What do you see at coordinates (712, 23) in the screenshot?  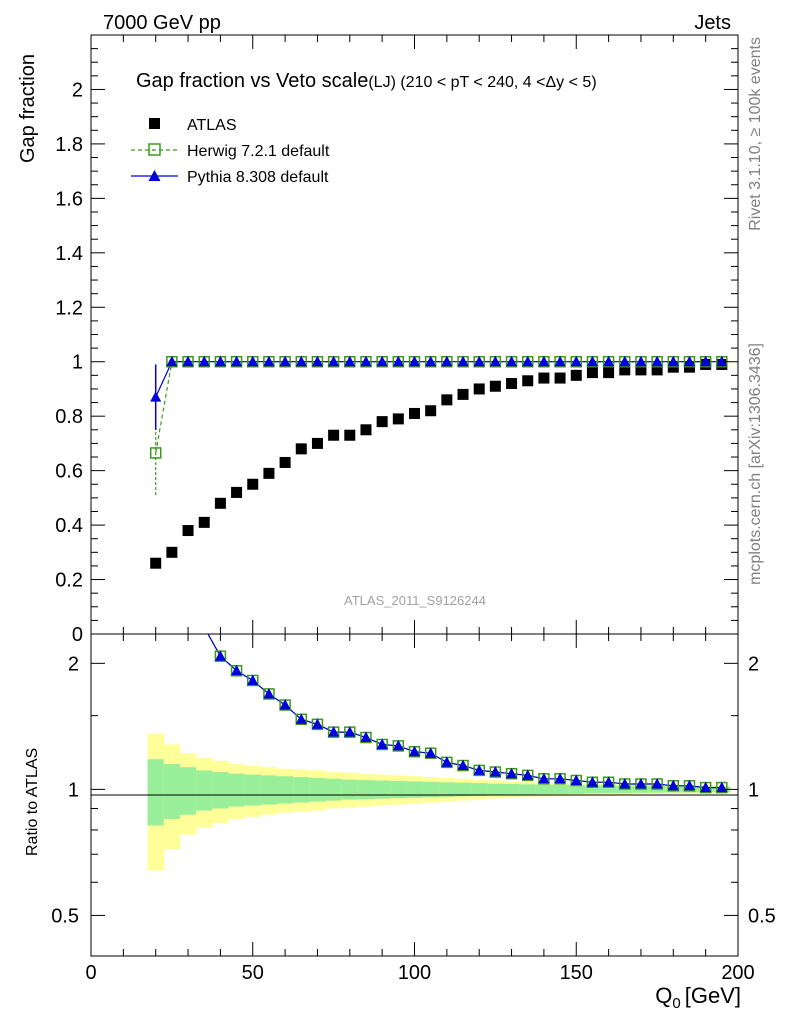 I see `process-label: Jets` at bounding box center [712, 23].